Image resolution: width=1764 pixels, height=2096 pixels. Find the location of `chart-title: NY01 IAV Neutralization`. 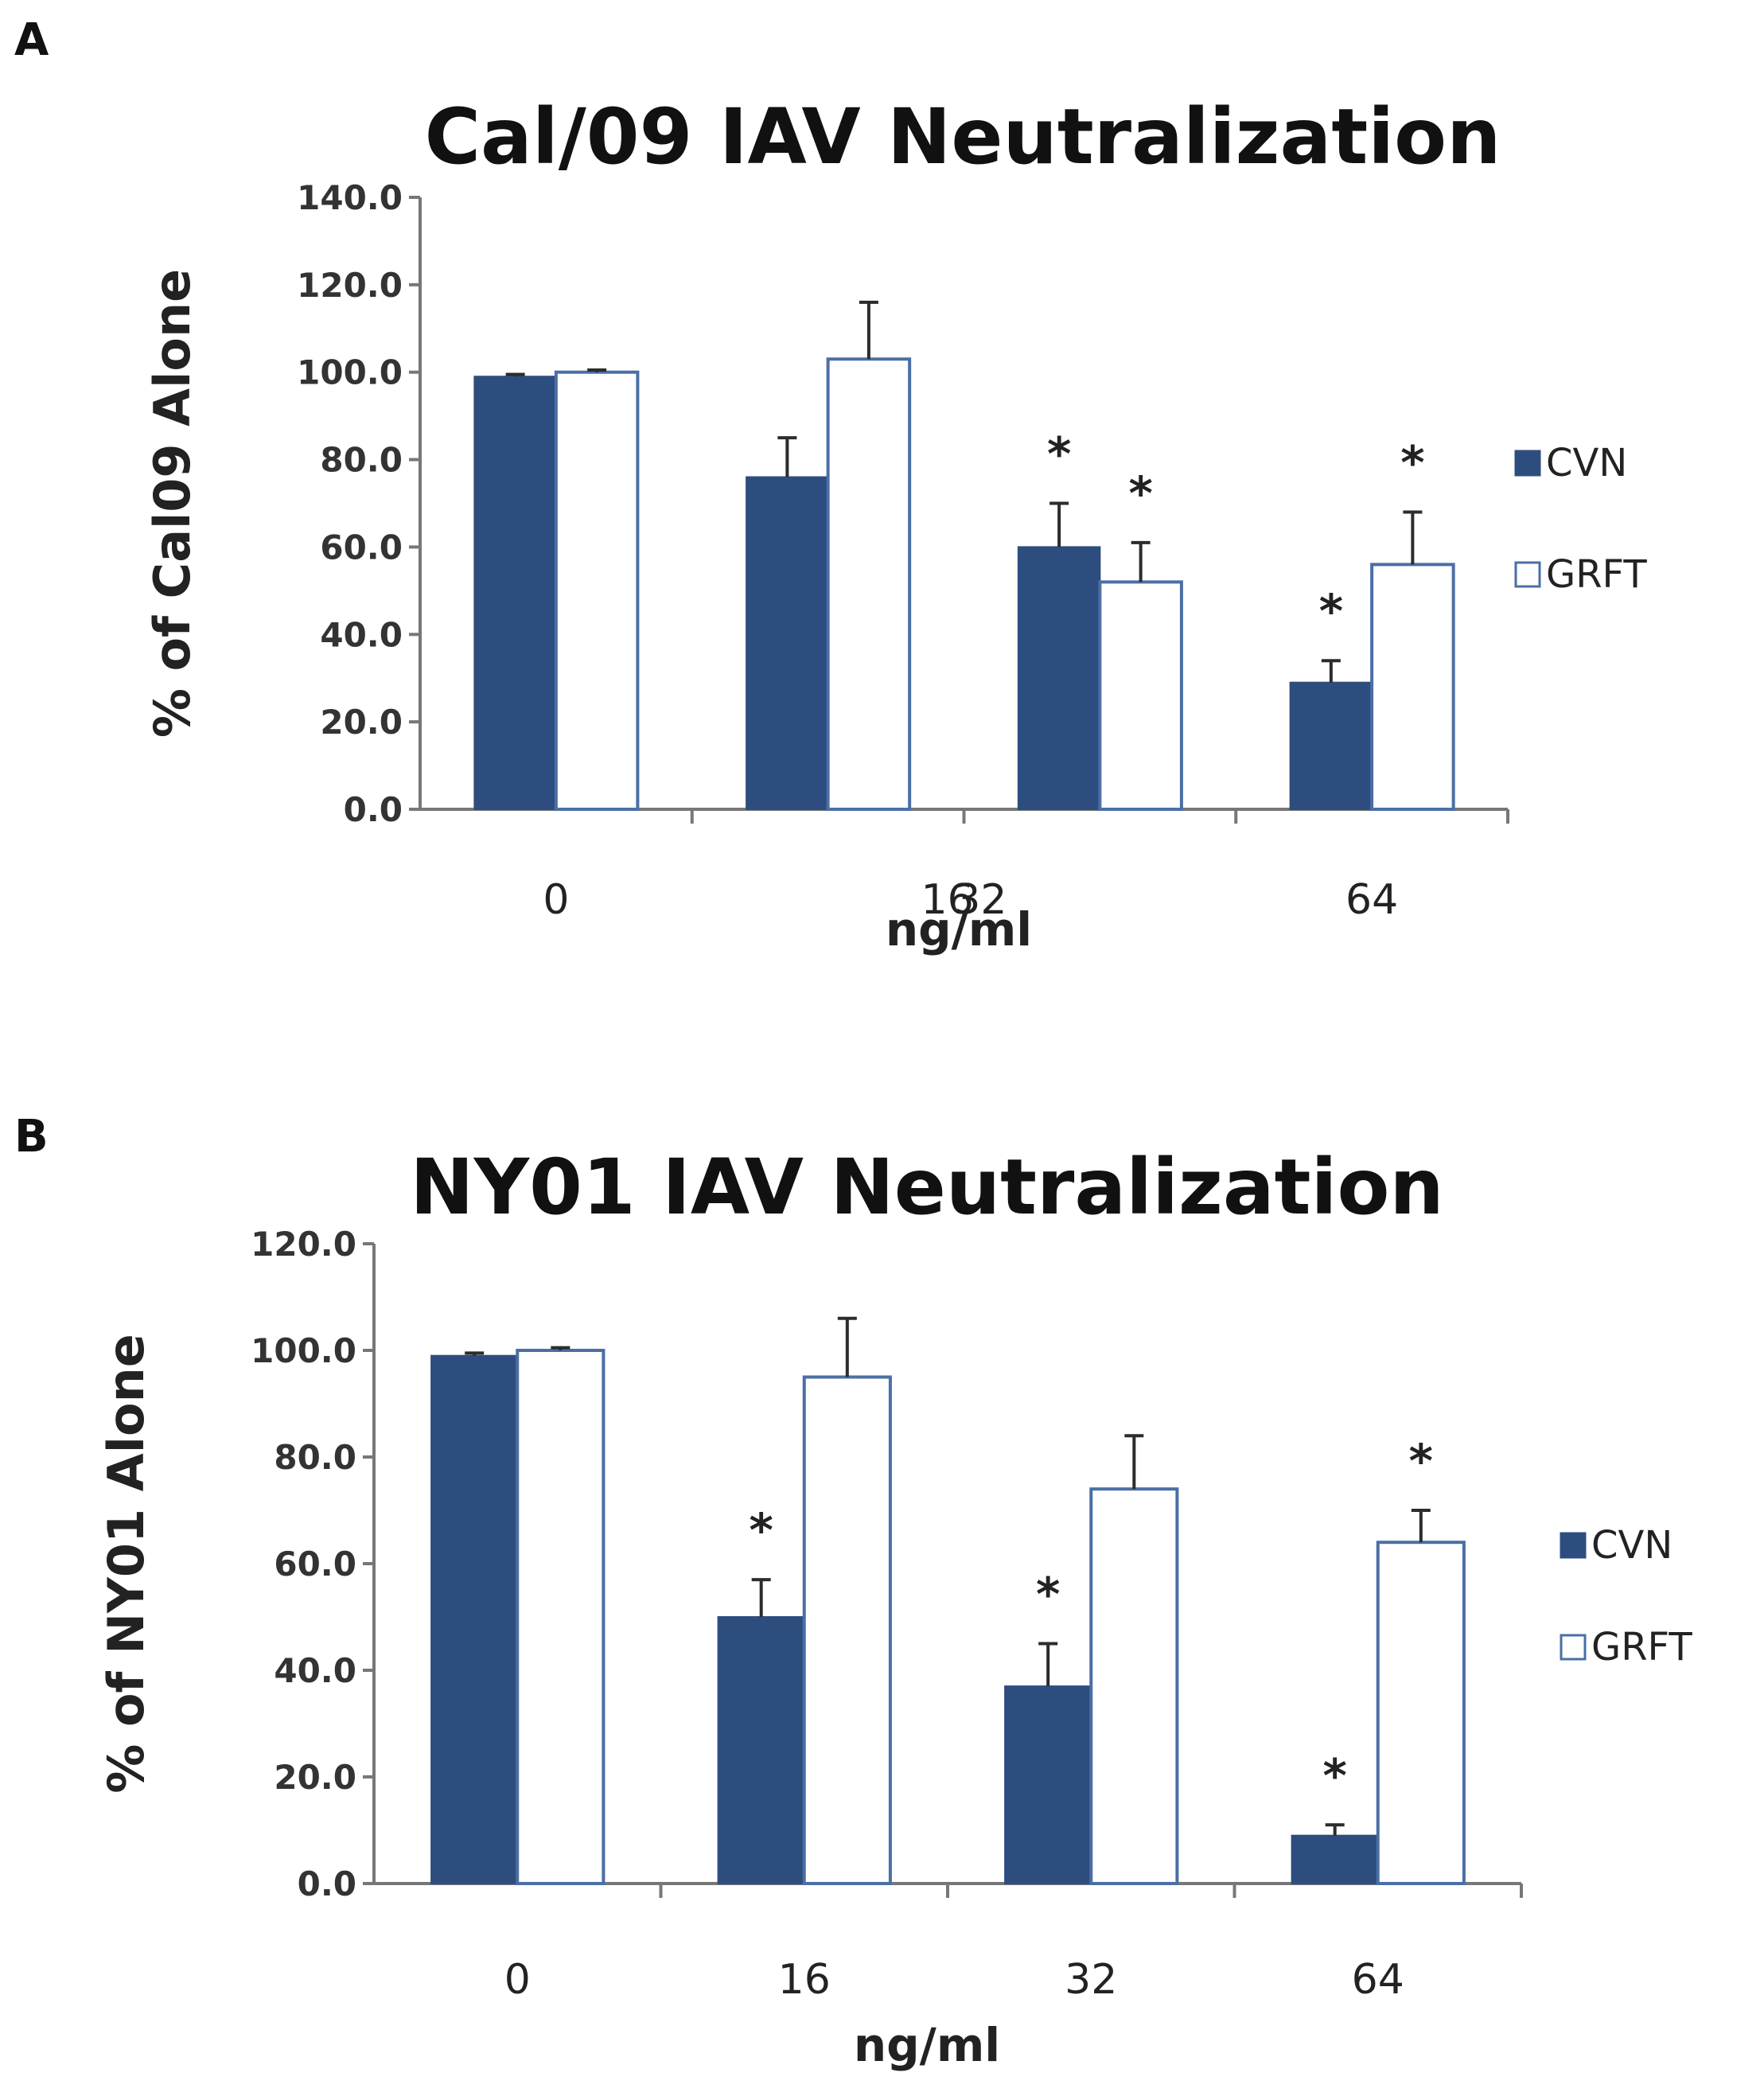

chart-title: NY01 IAV Neutralization is located at coordinates (926, 1187).